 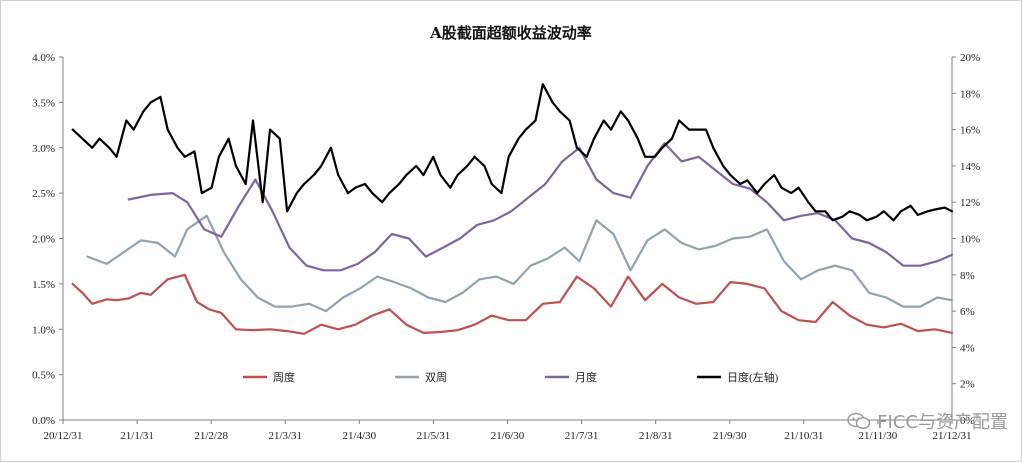 I want to click on y-right-tick-label: 12%, so click(x=970, y=203).